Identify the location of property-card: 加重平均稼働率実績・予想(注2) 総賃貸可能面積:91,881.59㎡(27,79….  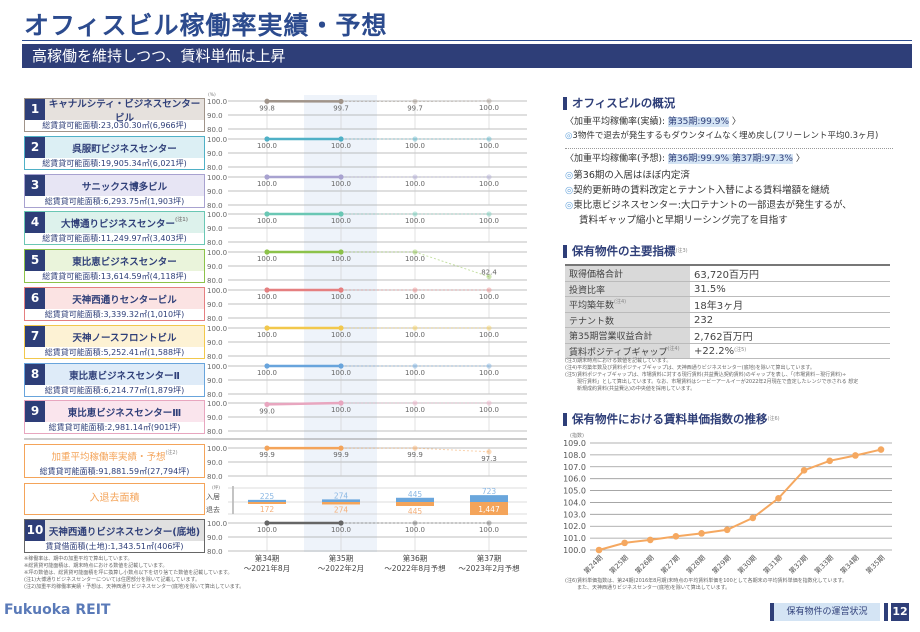
(114, 461).